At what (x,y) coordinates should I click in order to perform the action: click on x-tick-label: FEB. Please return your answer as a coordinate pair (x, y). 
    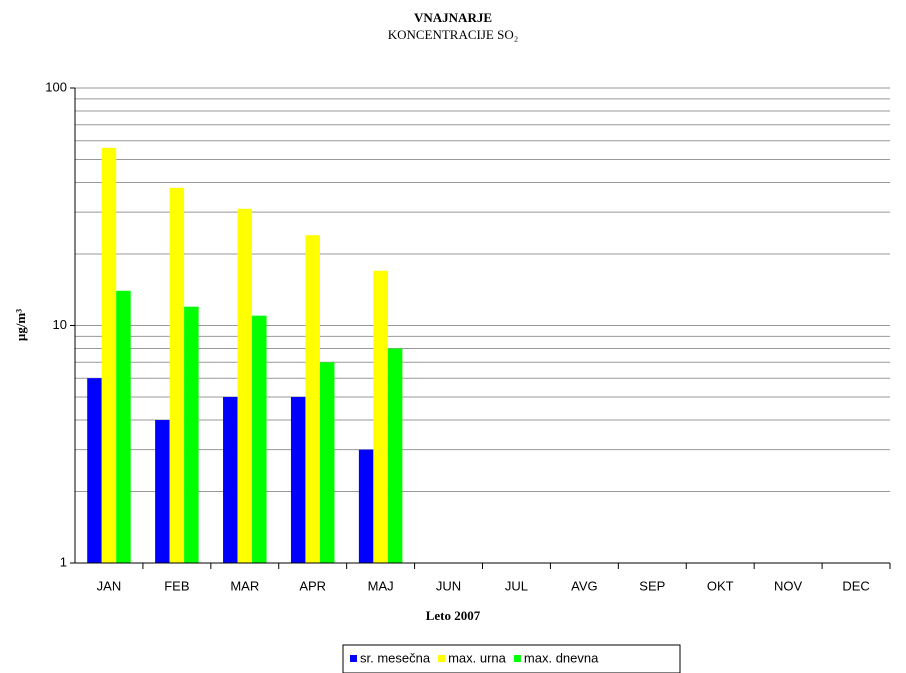
    Looking at the image, I should click on (176, 585).